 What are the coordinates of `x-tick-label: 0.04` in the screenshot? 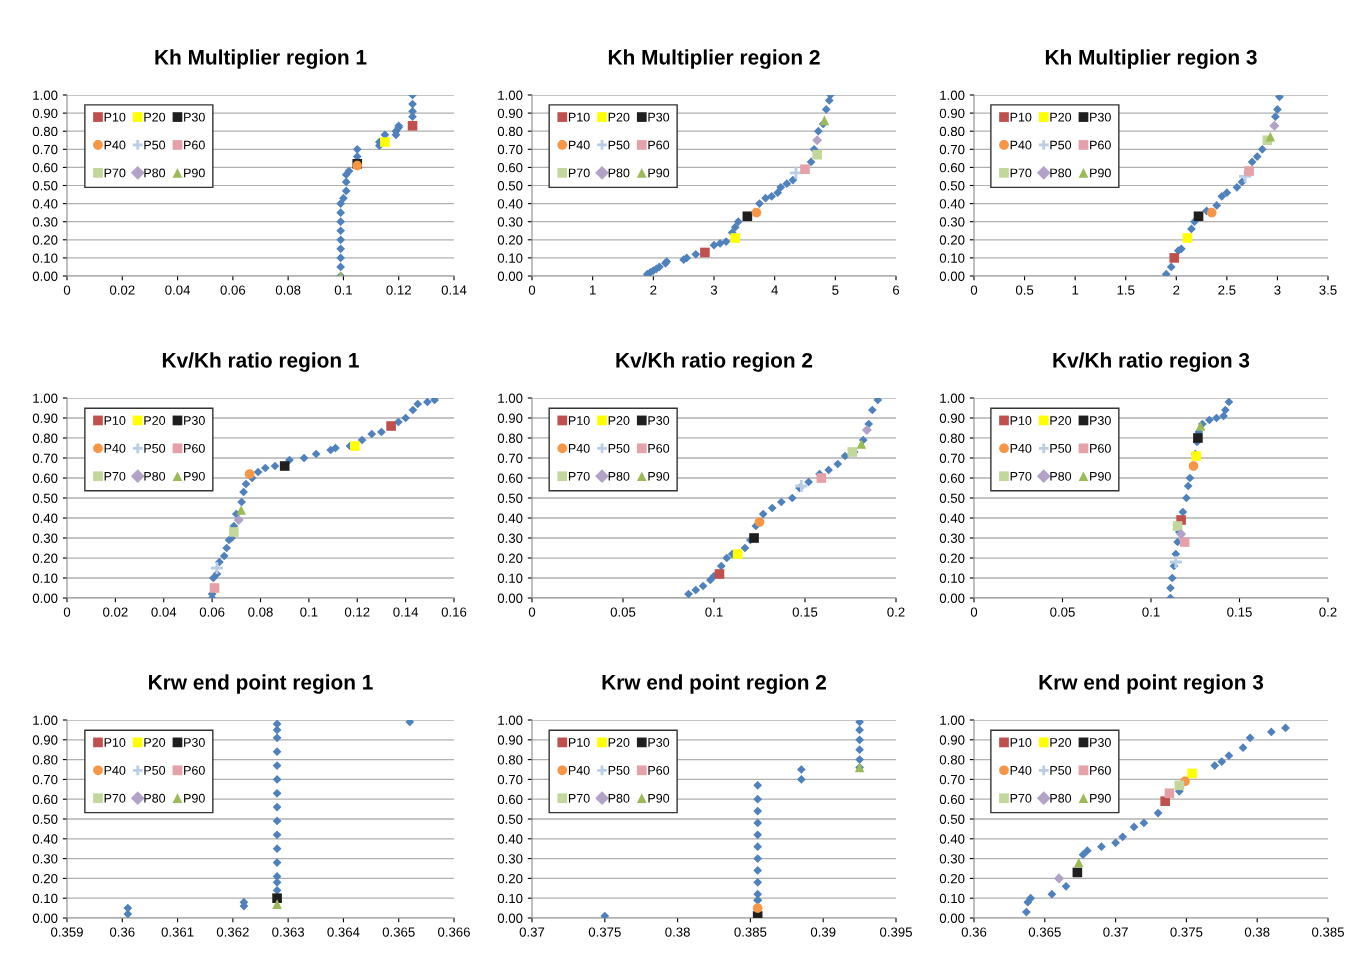 It's located at (164, 612).